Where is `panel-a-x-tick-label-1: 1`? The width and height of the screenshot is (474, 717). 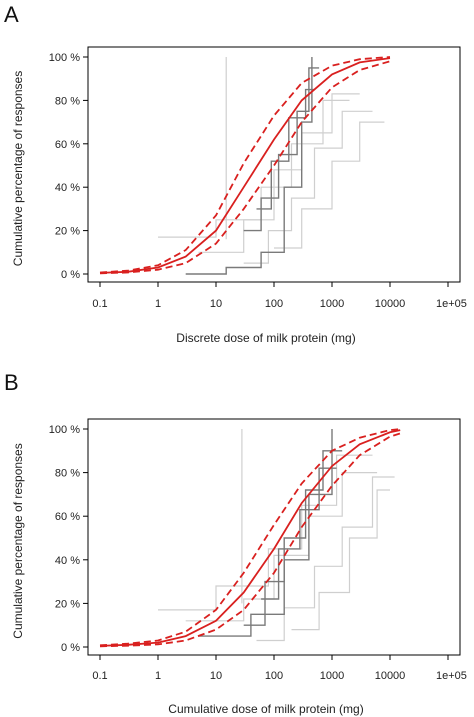
panel-a-x-tick-label-1: 1 is located at coordinates (158, 304).